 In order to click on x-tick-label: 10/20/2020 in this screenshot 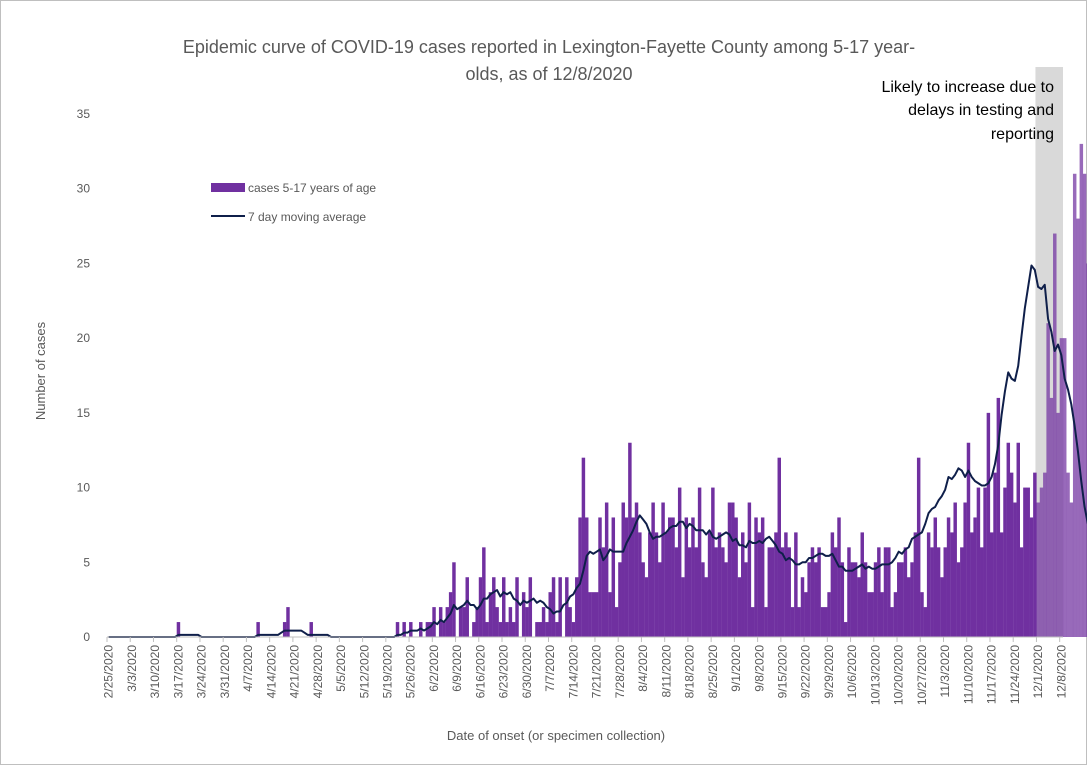, I will do `click(899, 675)`.